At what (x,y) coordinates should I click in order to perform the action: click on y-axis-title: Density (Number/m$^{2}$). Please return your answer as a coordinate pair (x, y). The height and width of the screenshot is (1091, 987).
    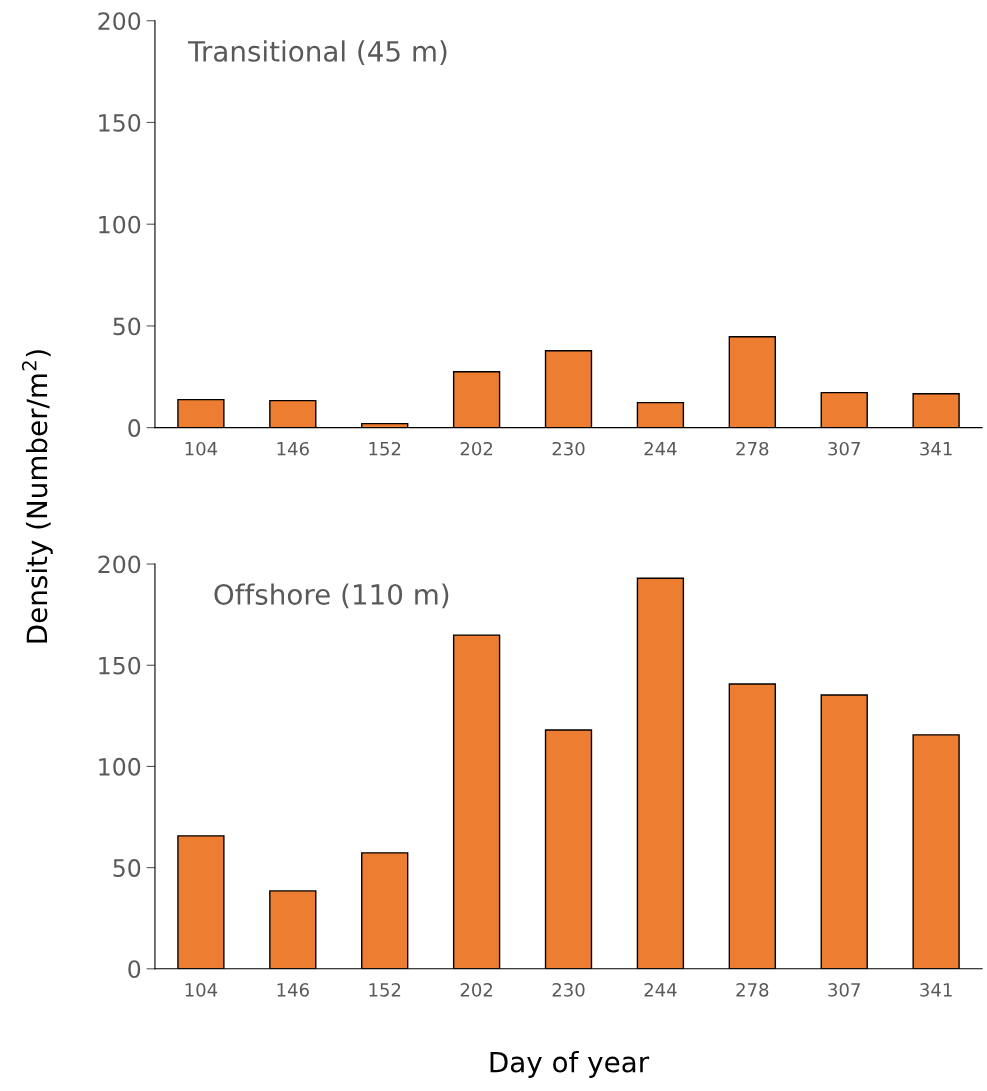
    Looking at the image, I should click on (37, 496).